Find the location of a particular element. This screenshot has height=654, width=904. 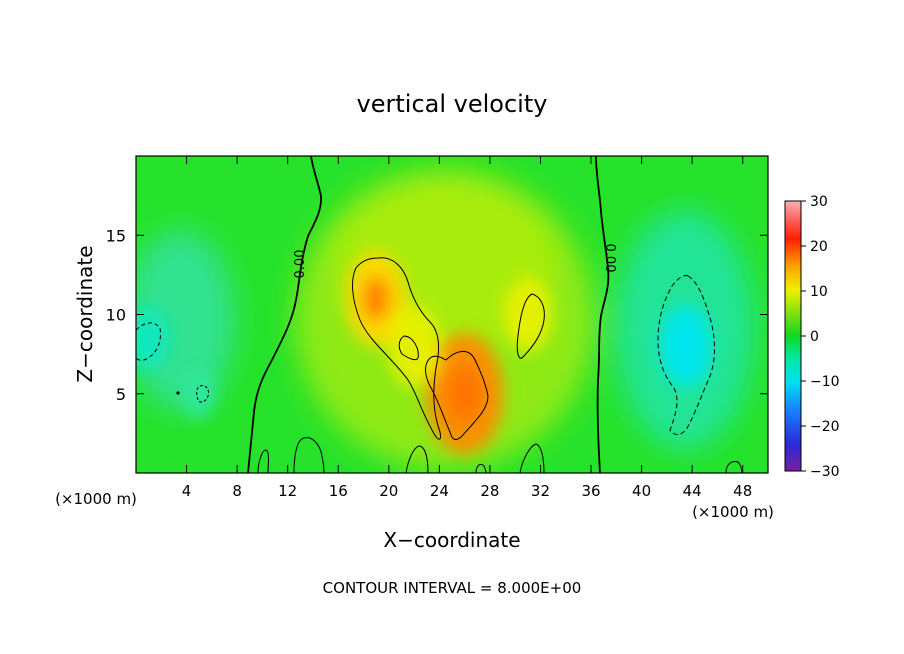

updraft-blob is located at coordinates (414, 346).